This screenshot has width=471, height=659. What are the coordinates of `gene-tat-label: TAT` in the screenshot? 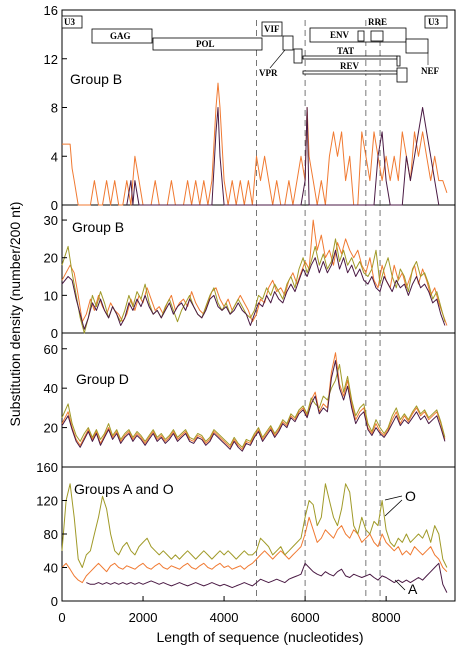 It's located at (345, 51).